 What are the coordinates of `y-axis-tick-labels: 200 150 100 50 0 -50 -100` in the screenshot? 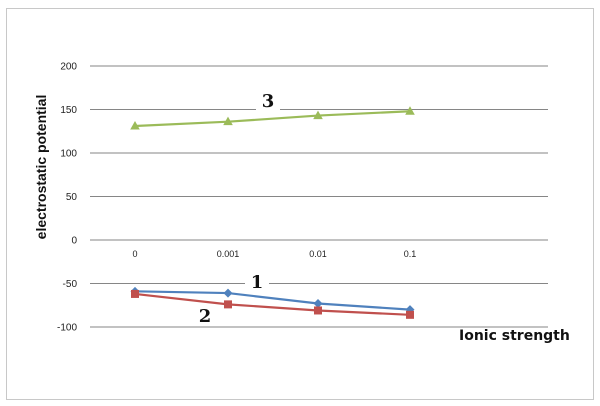 It's located at (67, 198).